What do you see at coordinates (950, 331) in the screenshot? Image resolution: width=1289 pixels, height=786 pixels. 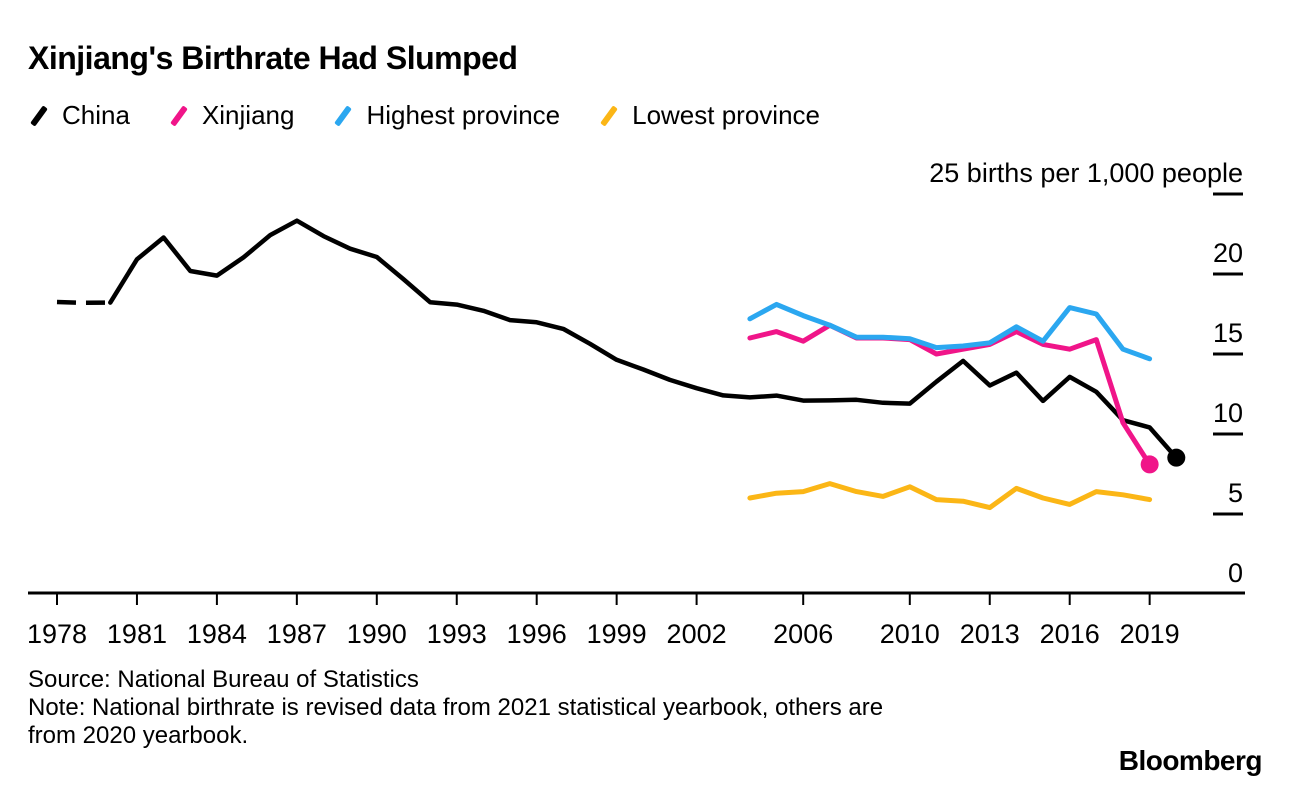 I see `series-line-highest-province` at bounding box center [950, 331].